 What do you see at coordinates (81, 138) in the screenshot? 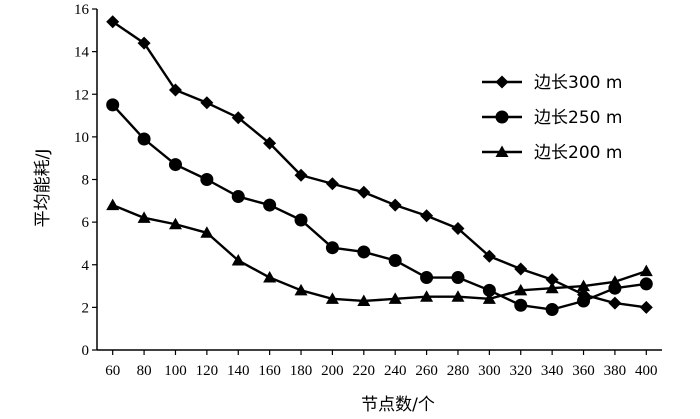
I see `y-tick-label: 10` at bounding box center [81, 138].